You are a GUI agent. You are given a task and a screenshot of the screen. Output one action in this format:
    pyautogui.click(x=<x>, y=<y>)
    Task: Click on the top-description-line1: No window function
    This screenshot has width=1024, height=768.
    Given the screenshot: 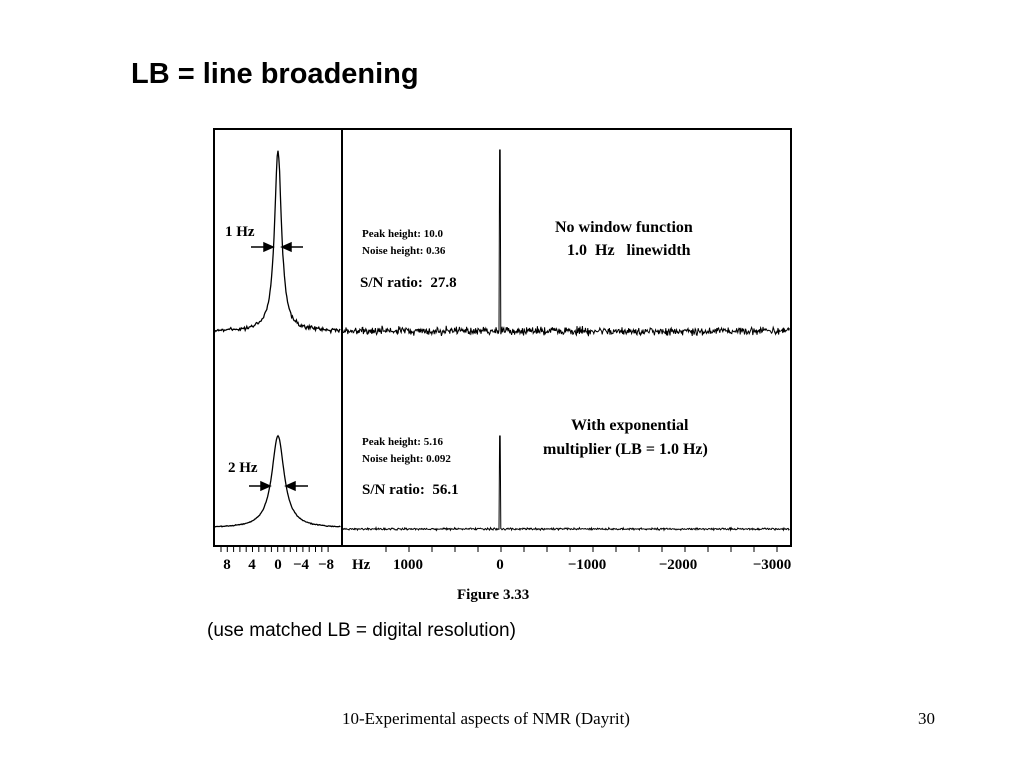 What is the action you would take?
    pyautogui.click(x=624, y=227)
    